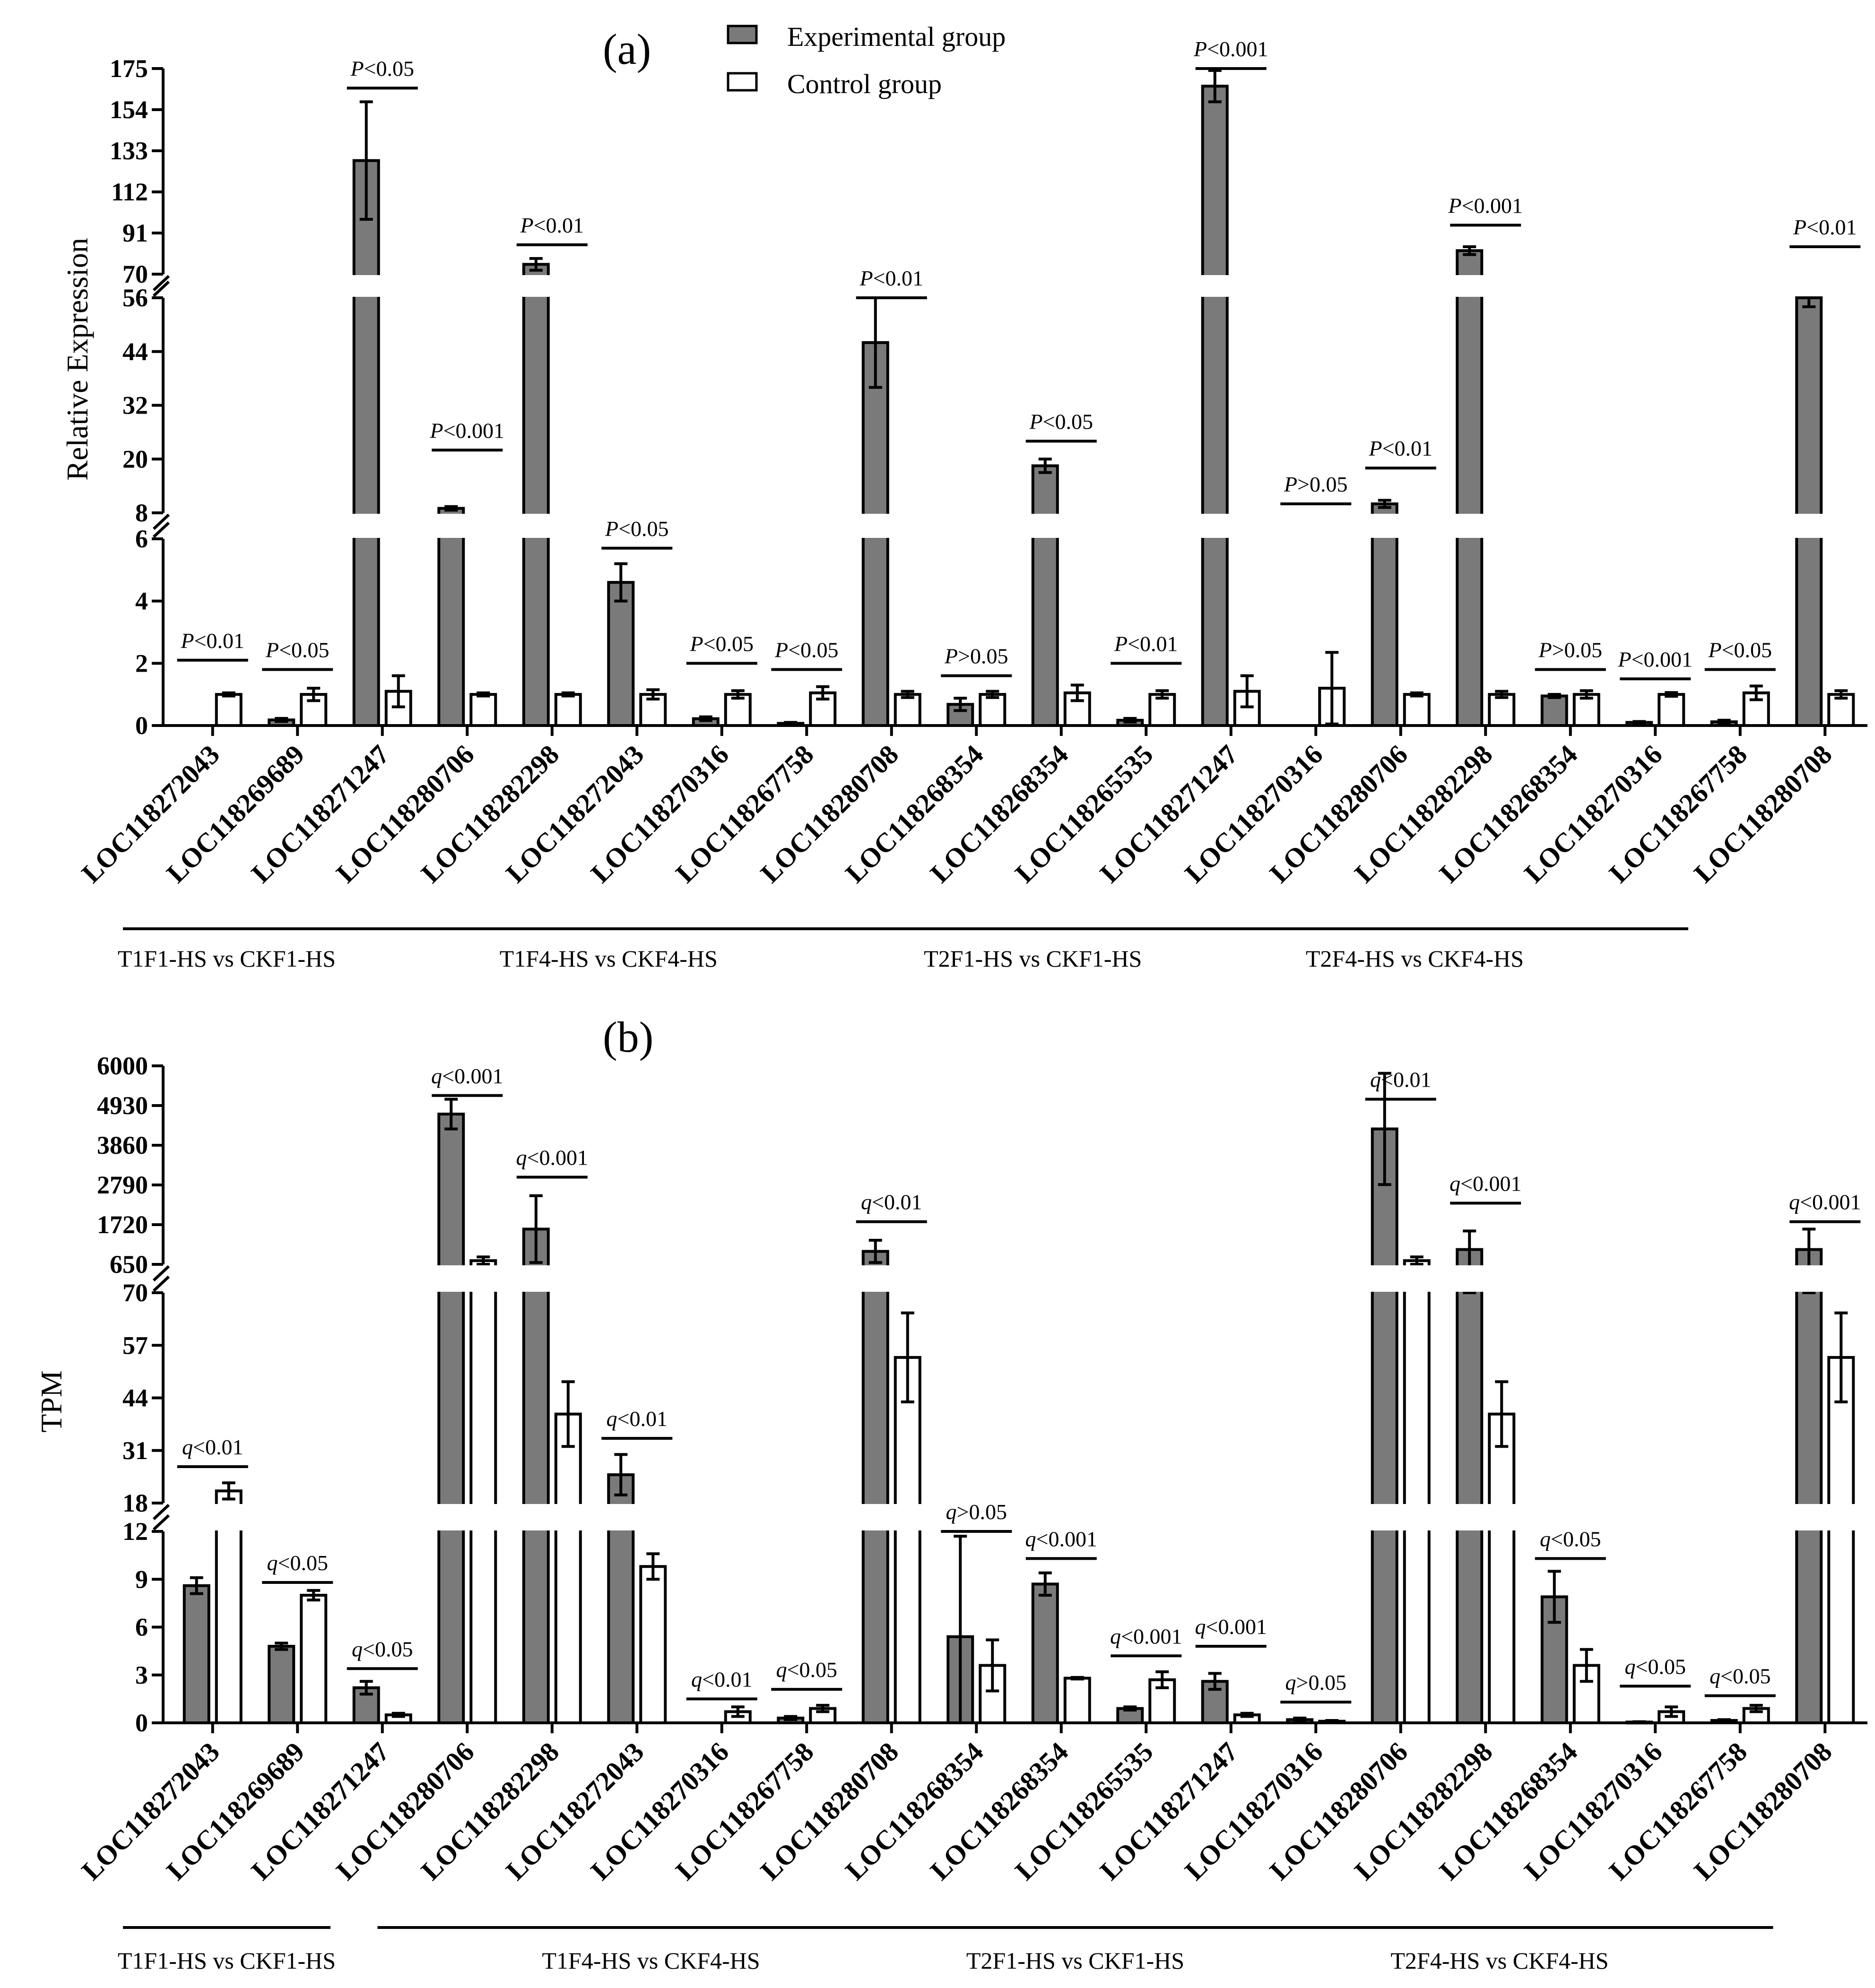 The width and height of the screenshot is (1875, 1988). Describe the element at coordinates (129, 192) in the screenshot. I see `panel-a-y-tick-label: 112` at that location.